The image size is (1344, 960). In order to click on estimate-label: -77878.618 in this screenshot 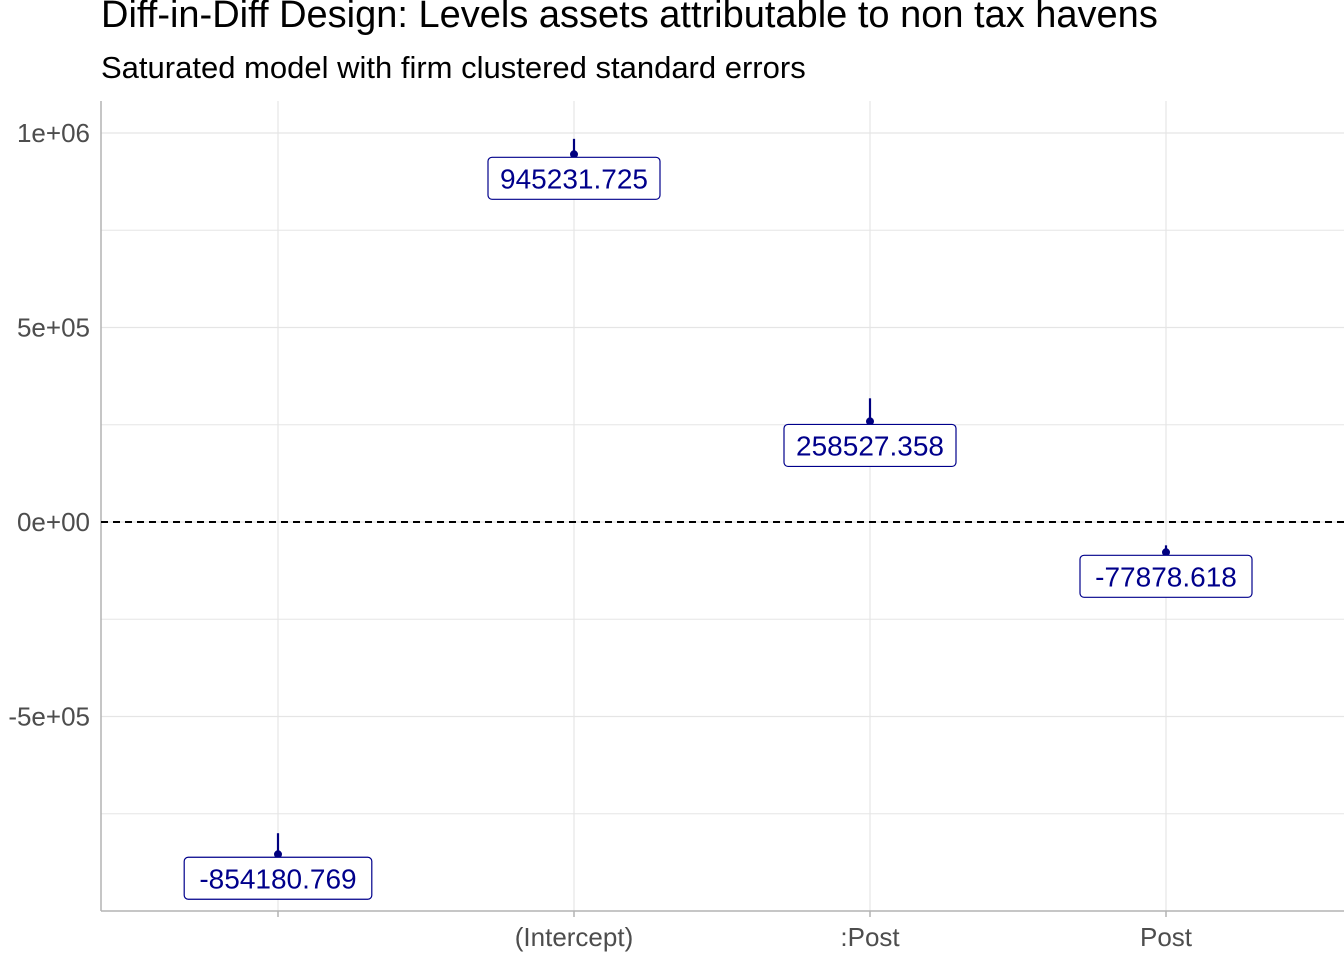, I will do `click(1166, 576)`.